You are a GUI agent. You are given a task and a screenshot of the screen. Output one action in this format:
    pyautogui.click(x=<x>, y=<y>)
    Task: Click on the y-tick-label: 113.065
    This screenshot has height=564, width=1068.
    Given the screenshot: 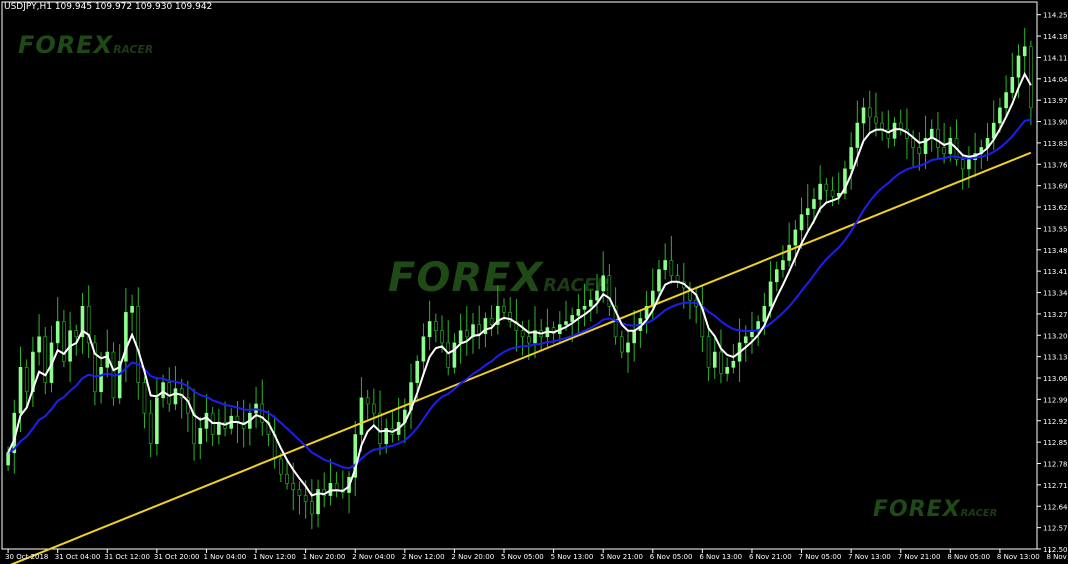 What is the action you would take?
    pyautogui.click(x=1055, y=379)
    